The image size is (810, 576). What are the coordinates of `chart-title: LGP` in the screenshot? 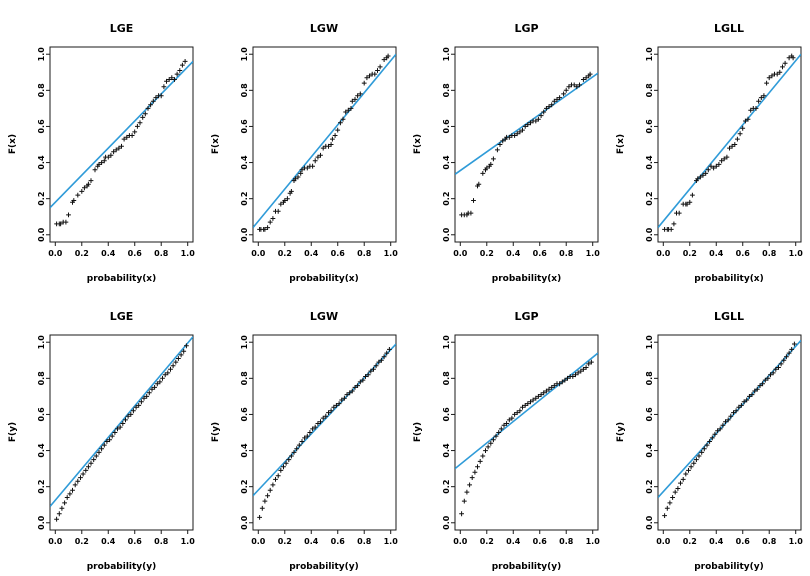 It's located at (526, 316).